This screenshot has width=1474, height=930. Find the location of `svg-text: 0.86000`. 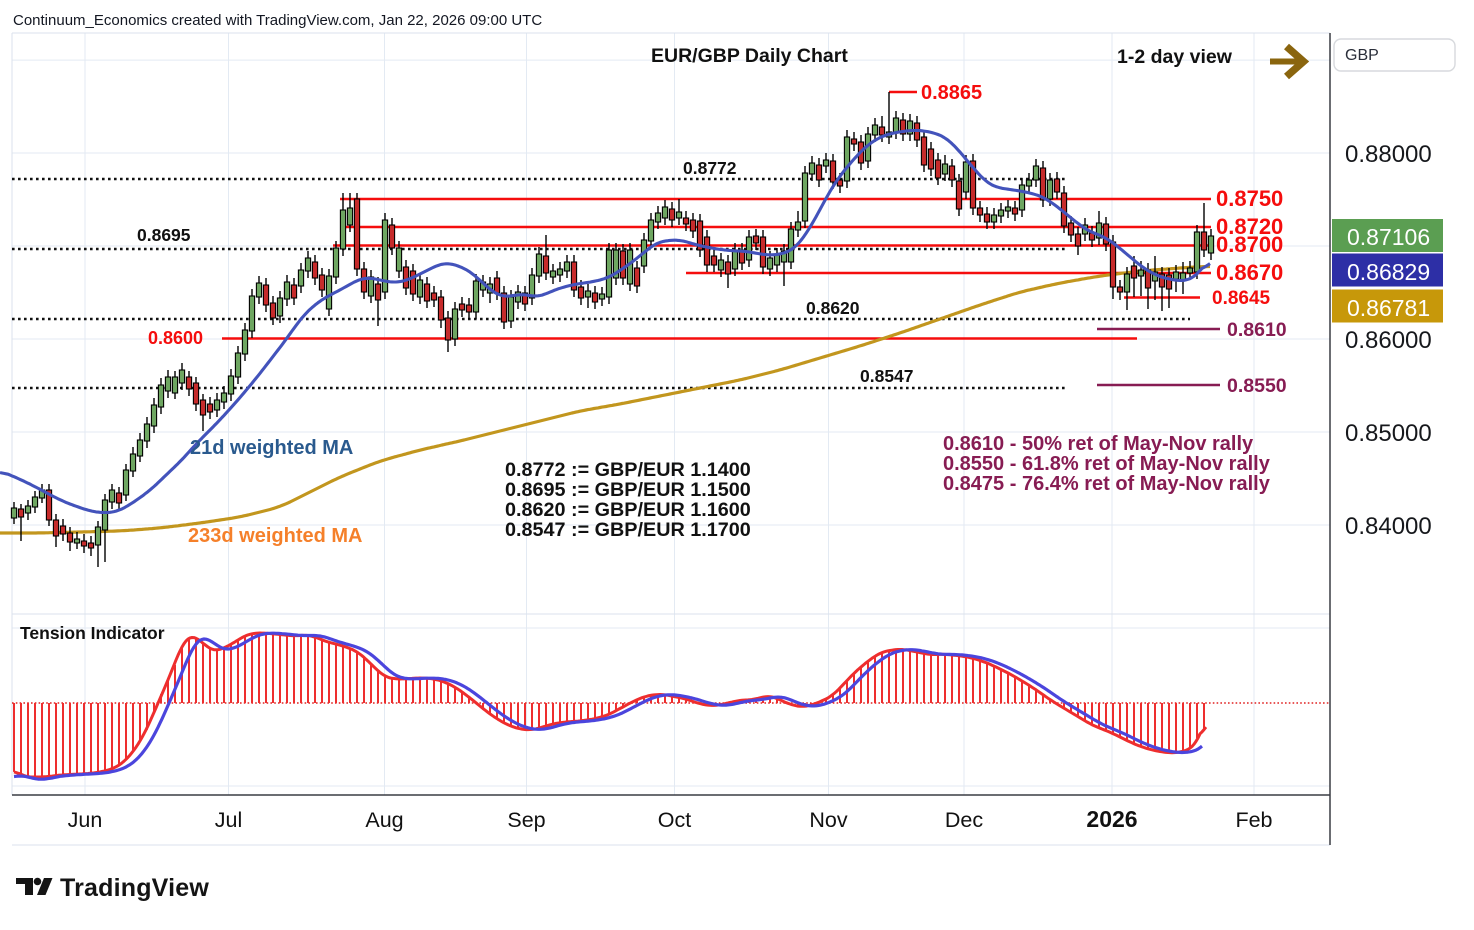

svg-text: 0.86000 is located at coordinates (1388, 340).